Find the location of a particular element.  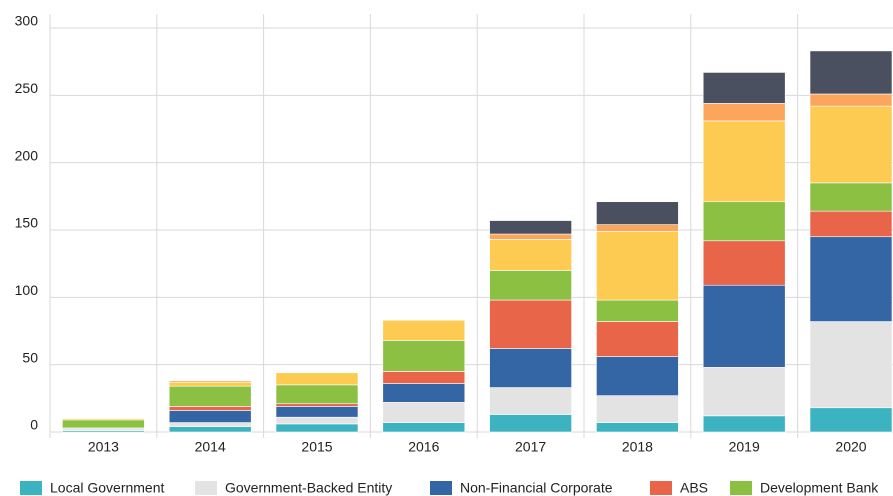

legend-label: ABS is located at coordinates (694, 488).